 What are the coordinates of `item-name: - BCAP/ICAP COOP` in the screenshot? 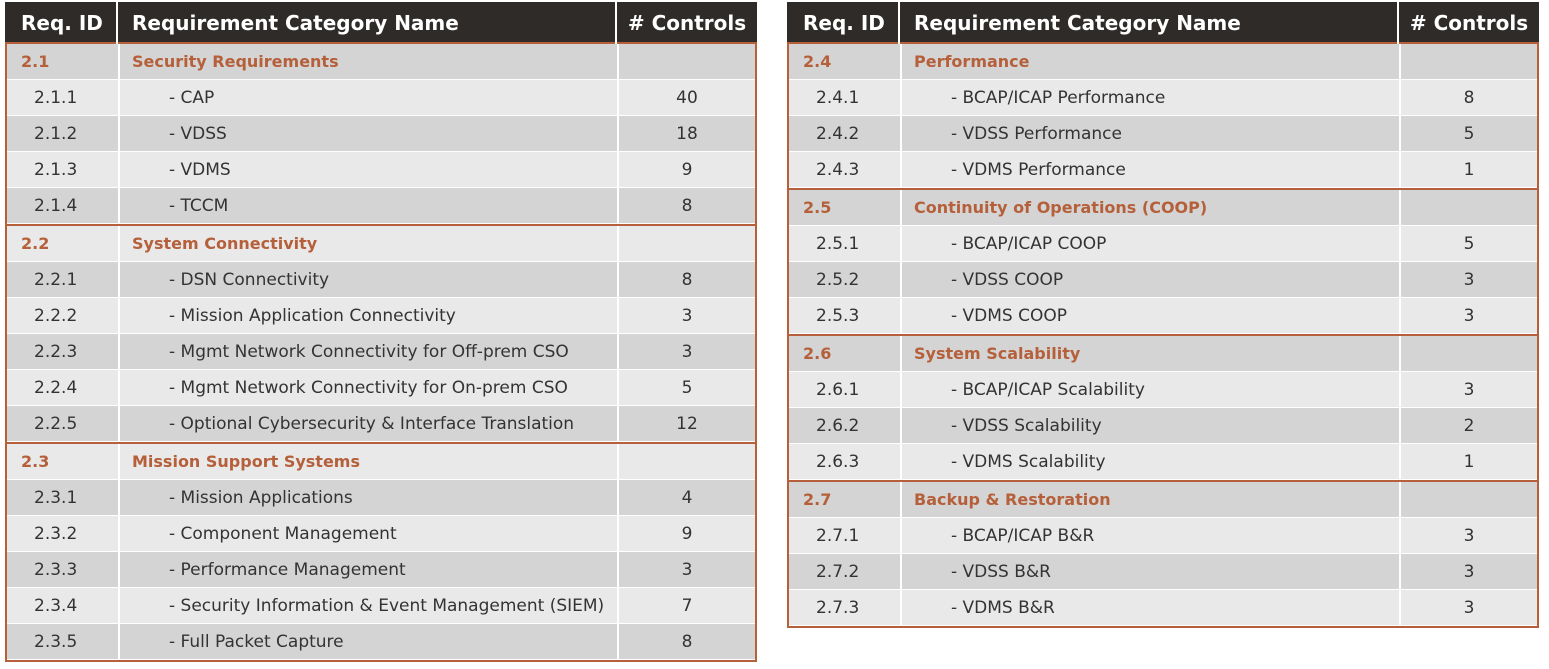 It's located at (1151, 244).